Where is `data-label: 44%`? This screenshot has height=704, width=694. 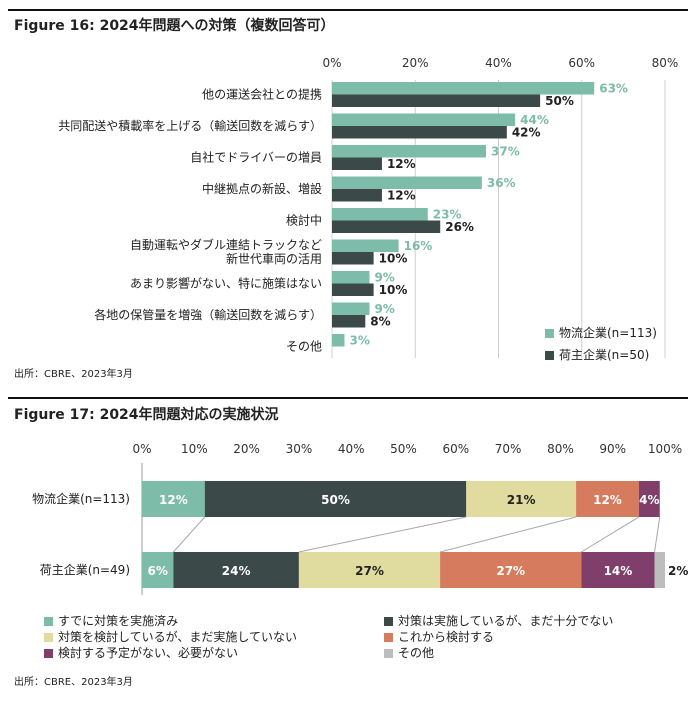 data-label: 44% is located at coordinates (534, 120).